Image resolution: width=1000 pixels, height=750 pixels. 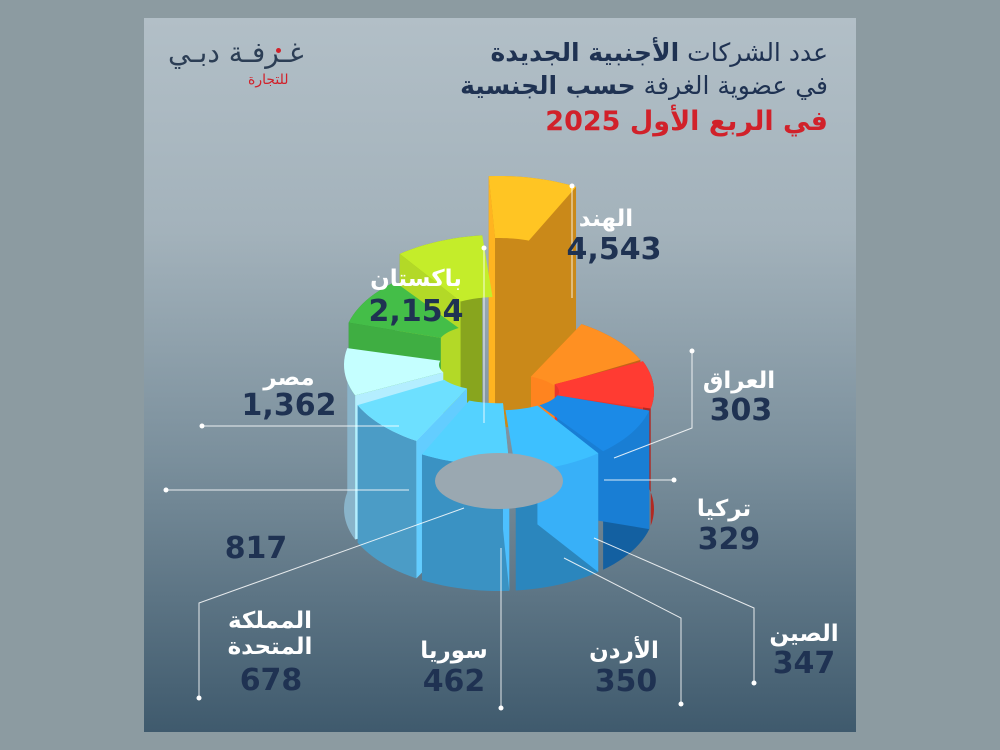 What do you see at coordinates (681, 704) in the screenshot?
I see `leader-dot-jordan` at bounding box center [681, 704].